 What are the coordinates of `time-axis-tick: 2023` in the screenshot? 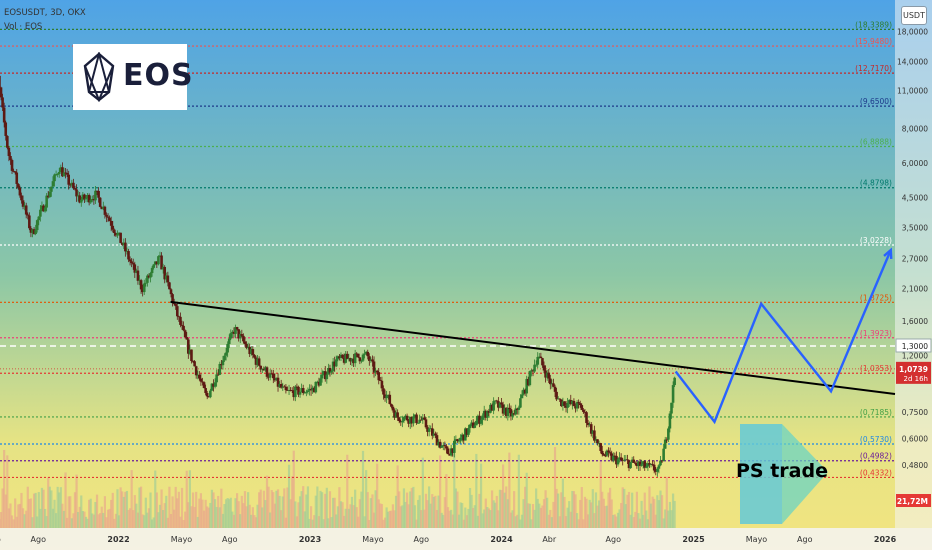 It's located at (310, 539).